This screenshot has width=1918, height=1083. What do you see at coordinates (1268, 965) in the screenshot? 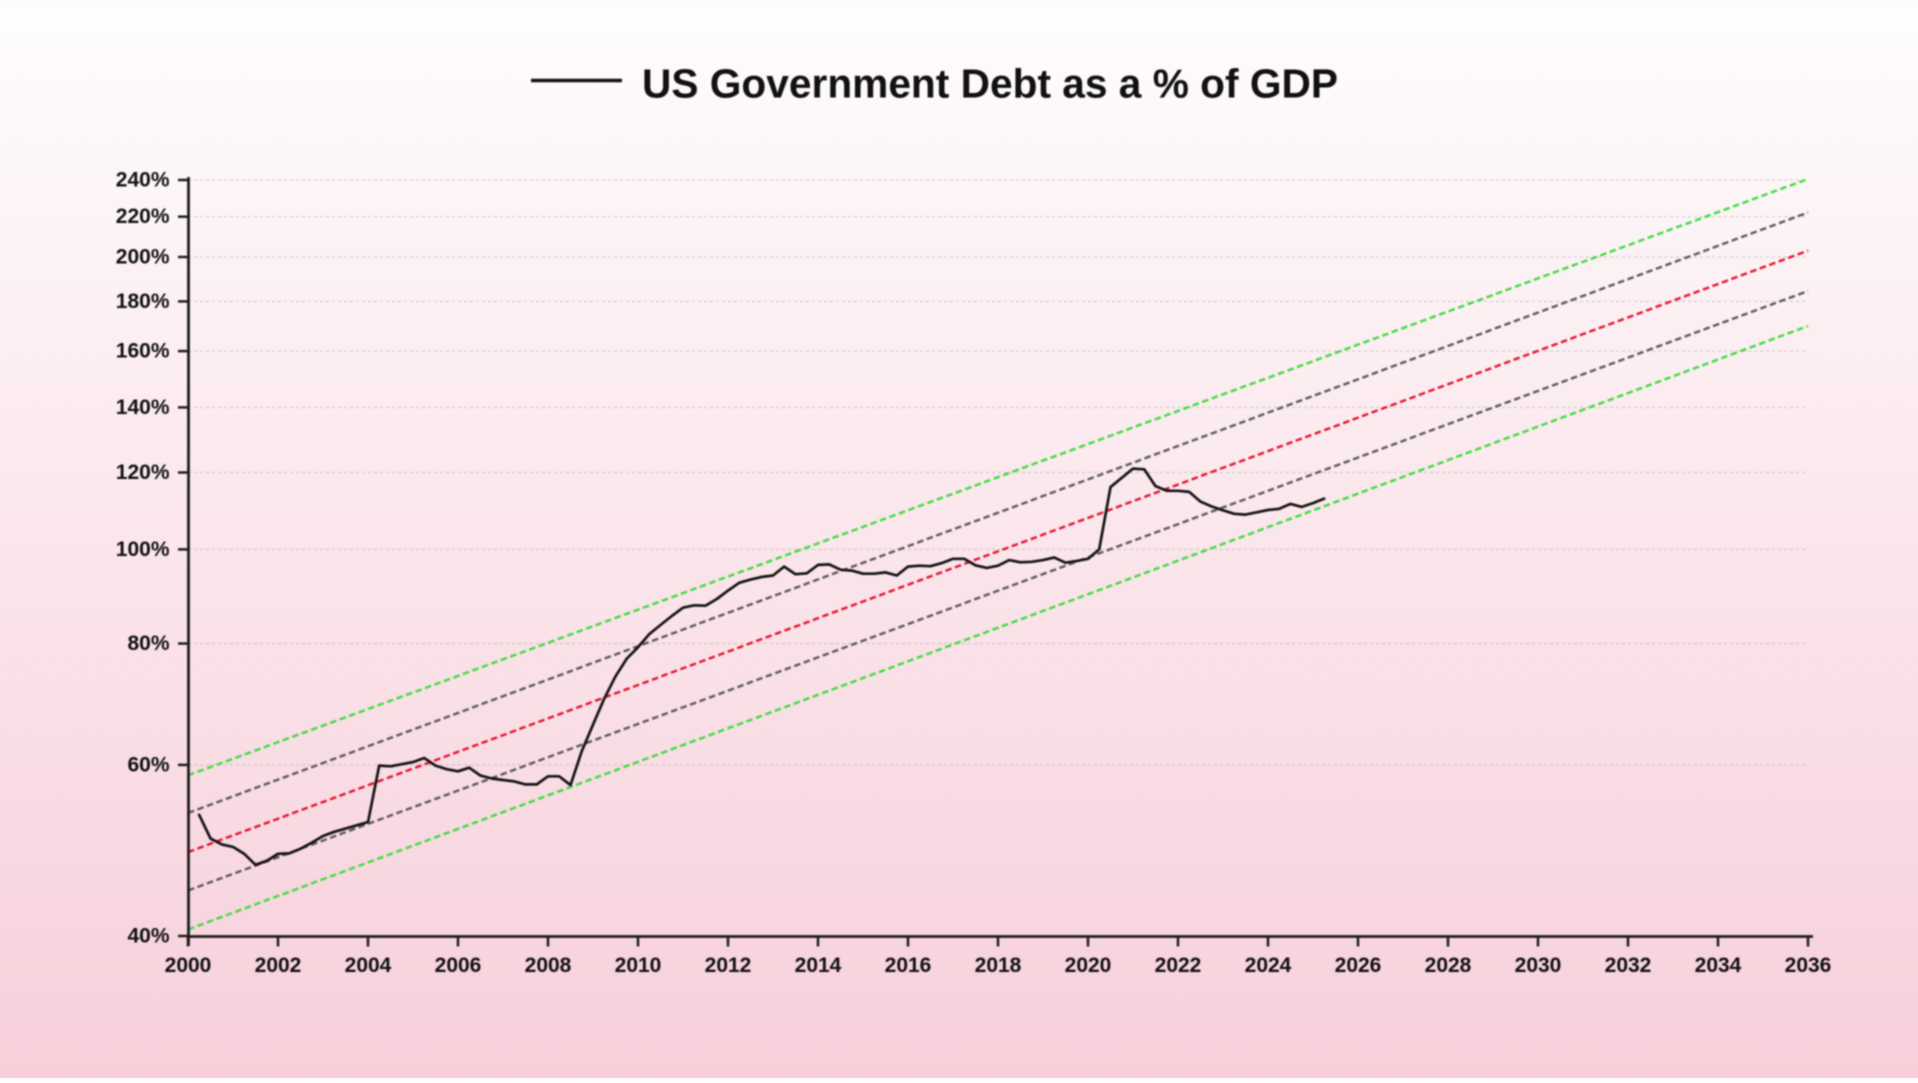
I see `svg-text: 2024` at bounding box center [1268, 965].